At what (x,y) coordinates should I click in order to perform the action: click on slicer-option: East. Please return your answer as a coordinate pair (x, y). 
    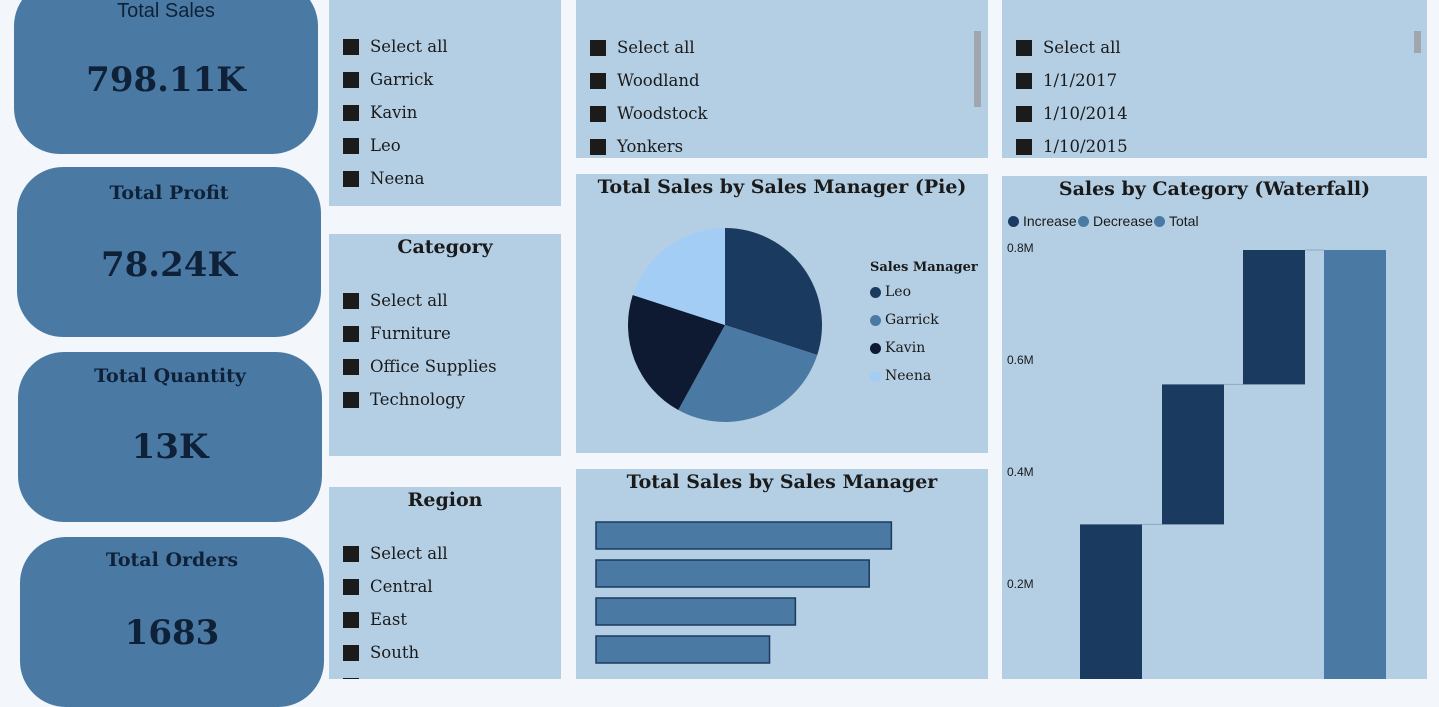
    Looking at the image, I should click on (395, 626).